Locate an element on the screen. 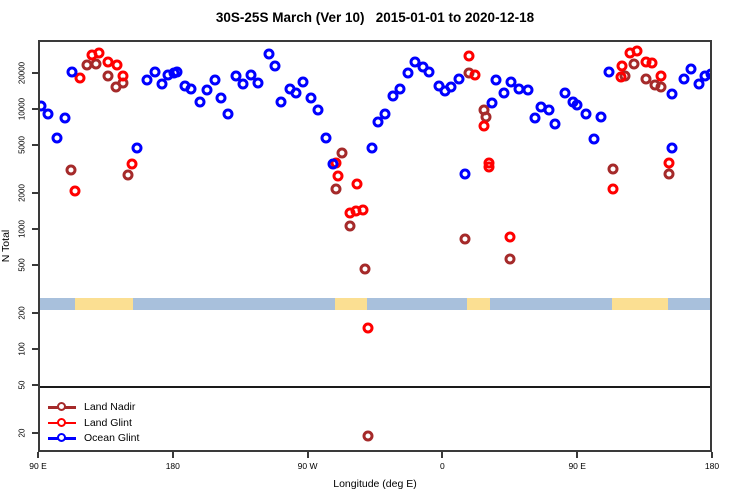  y-tick-label: 20000 is located at coordinates (22, 73).